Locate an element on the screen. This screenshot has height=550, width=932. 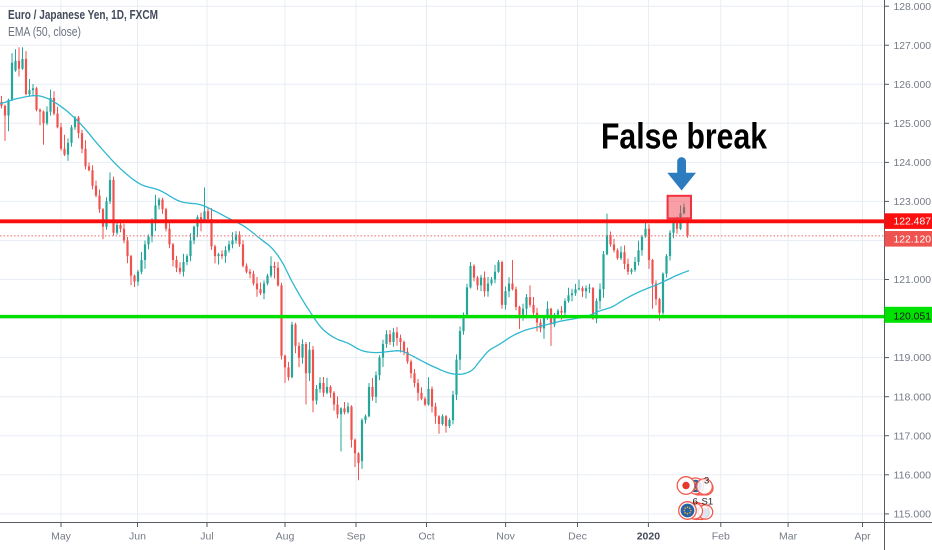
svg-text: 126.000 is located at coordinates (913, 85).